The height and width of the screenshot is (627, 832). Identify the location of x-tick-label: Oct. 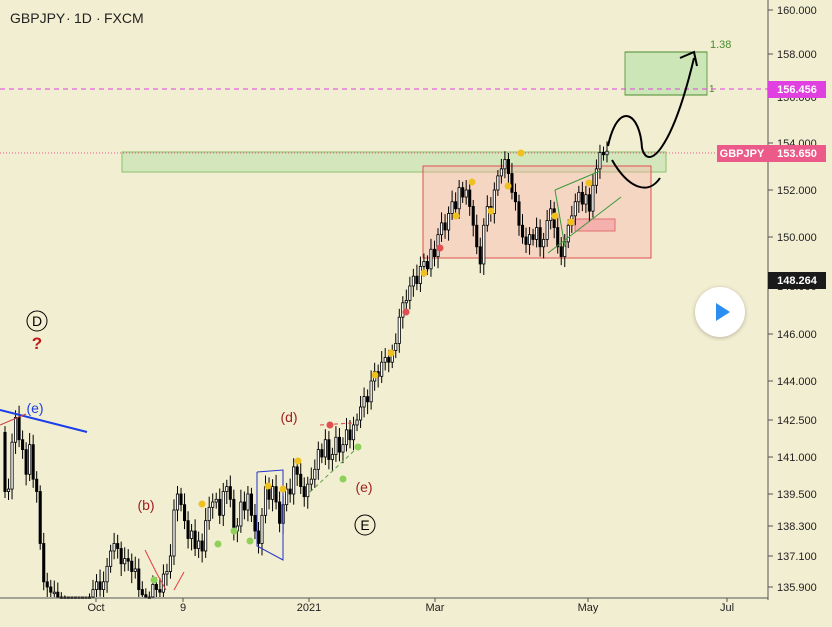
(95, 608).